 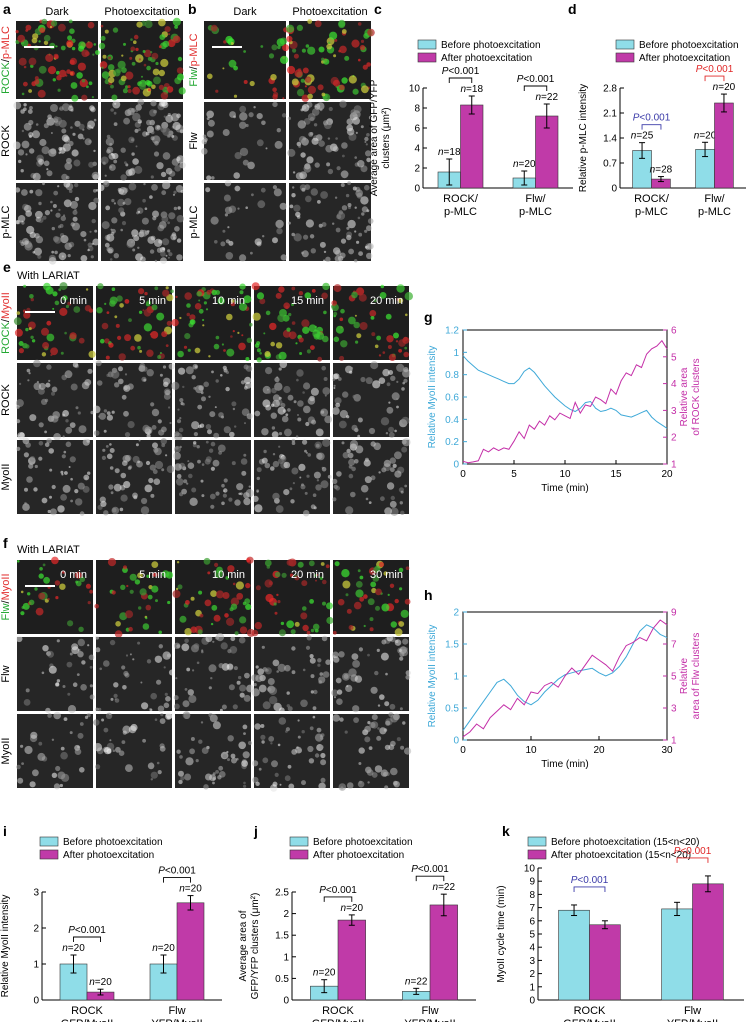 What do you see at coordinates (452, 709) in the screenshot?
I see `y-tick-label-left: 0.5` at bounding box center [452, 709].